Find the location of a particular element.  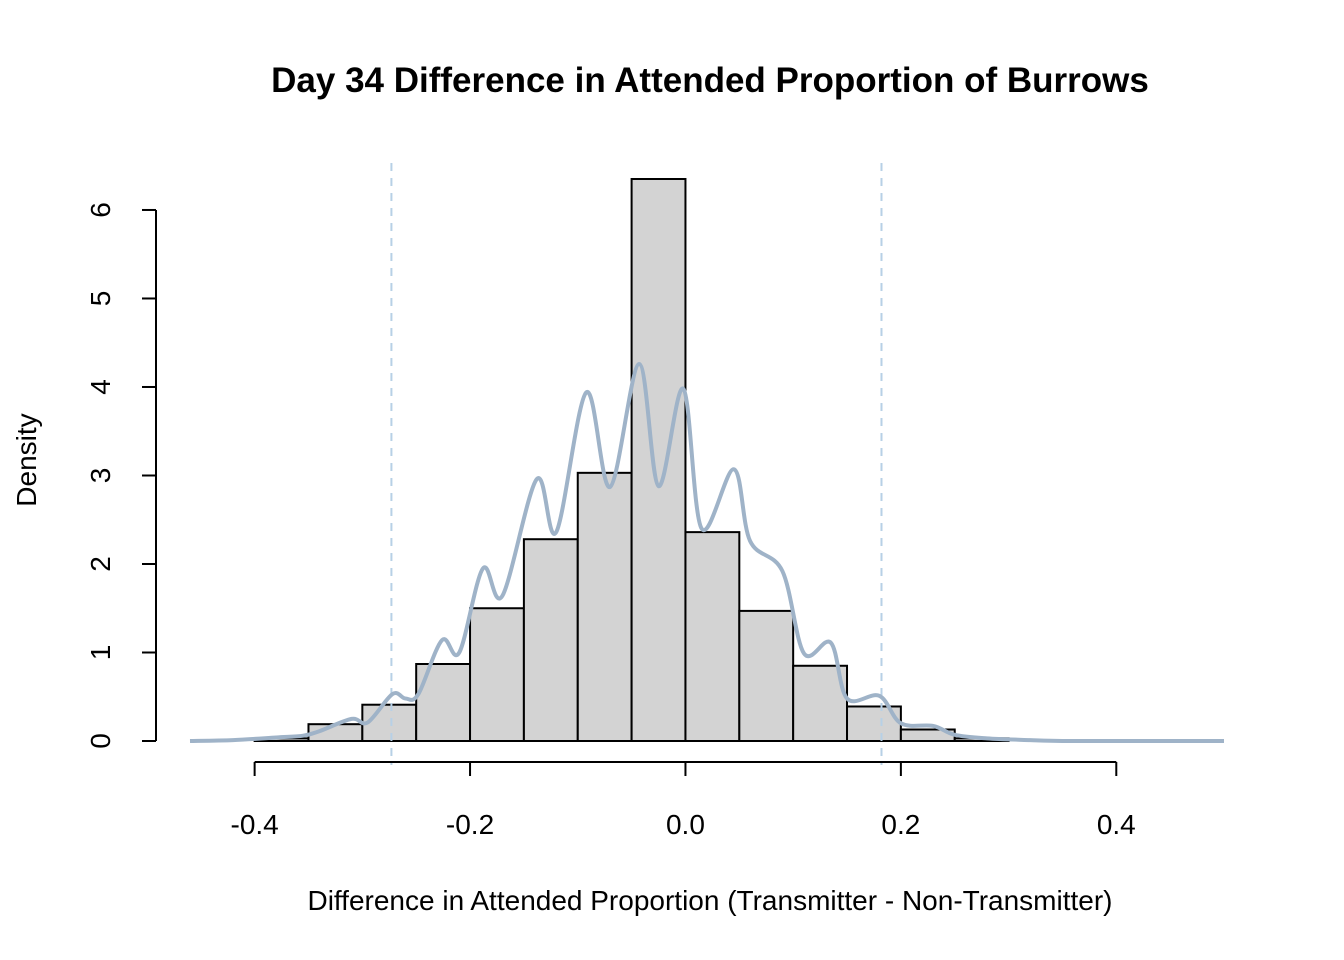

y-tick-label: 4 is located at coordinates (100, 387).